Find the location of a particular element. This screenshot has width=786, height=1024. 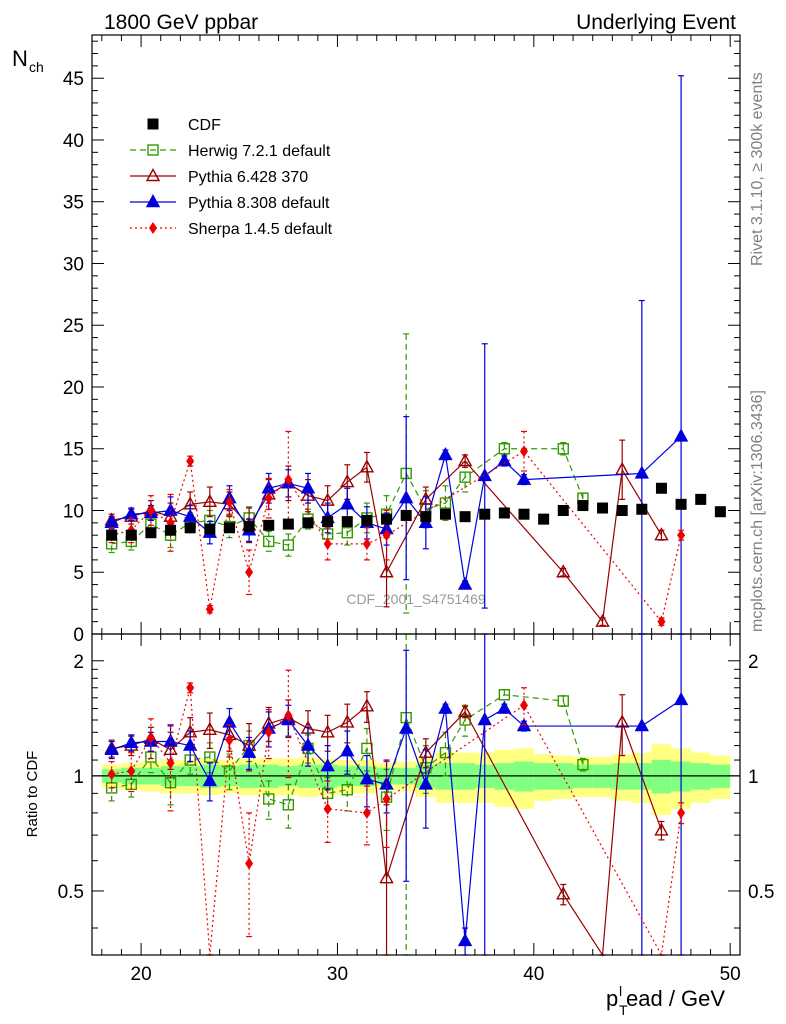

series-cdf is located at coordinates (416, 511).